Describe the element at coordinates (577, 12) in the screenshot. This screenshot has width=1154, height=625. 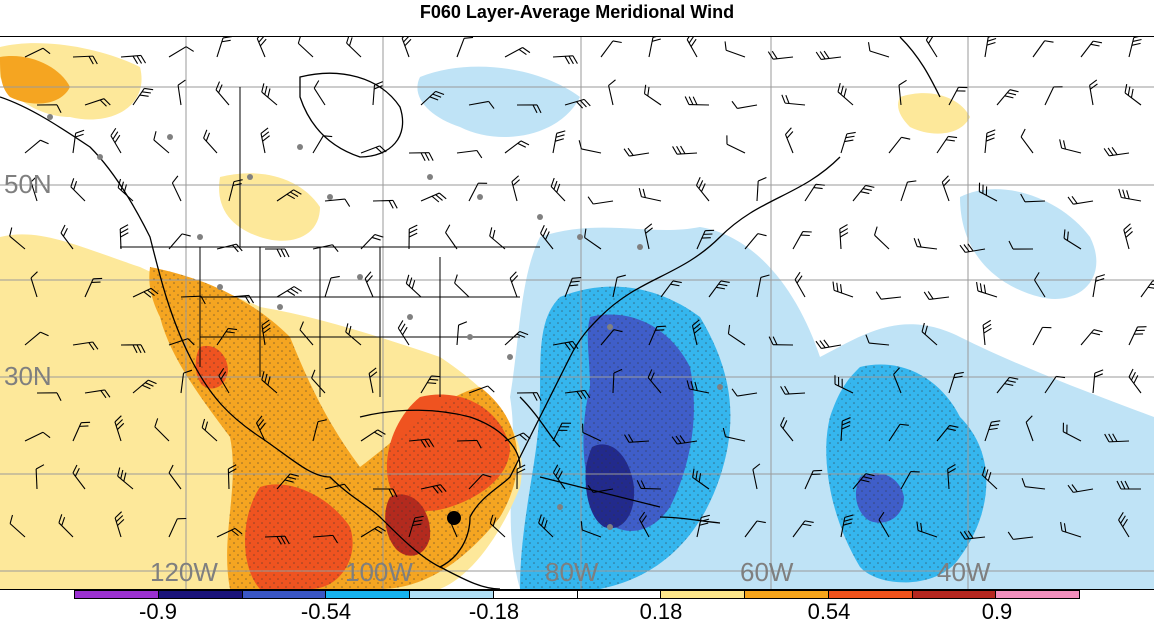
I see `map-title: F060 Layer-Average Meridional Wind` at that location.